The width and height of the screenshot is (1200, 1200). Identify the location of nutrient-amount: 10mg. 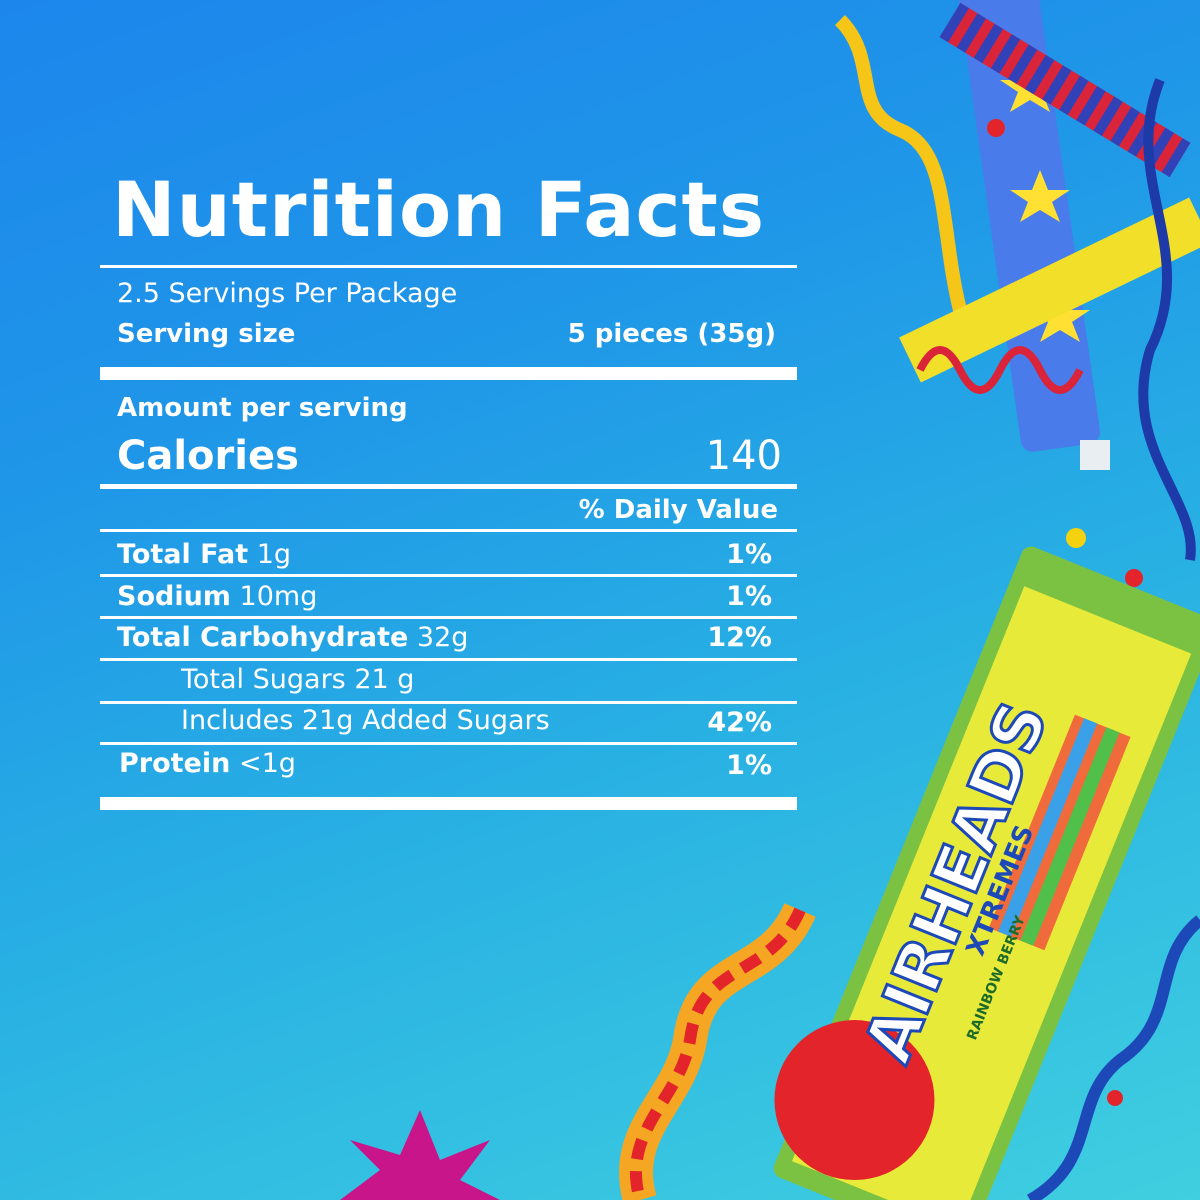
(278, 596).